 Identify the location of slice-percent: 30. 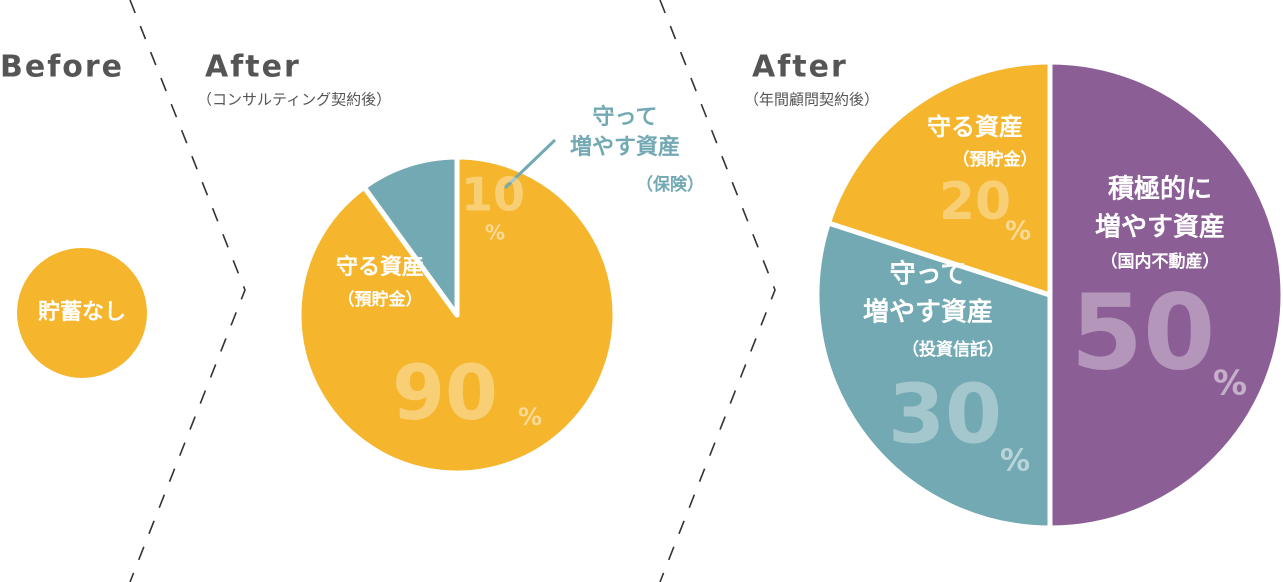
(945, 414).